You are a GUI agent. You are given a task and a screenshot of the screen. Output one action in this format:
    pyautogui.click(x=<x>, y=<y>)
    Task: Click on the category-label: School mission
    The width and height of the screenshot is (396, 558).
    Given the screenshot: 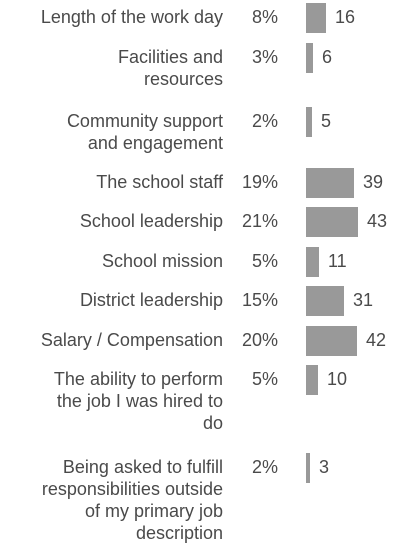 What is the action you would take?
    pyautogui.click(x=162, y=261)
    